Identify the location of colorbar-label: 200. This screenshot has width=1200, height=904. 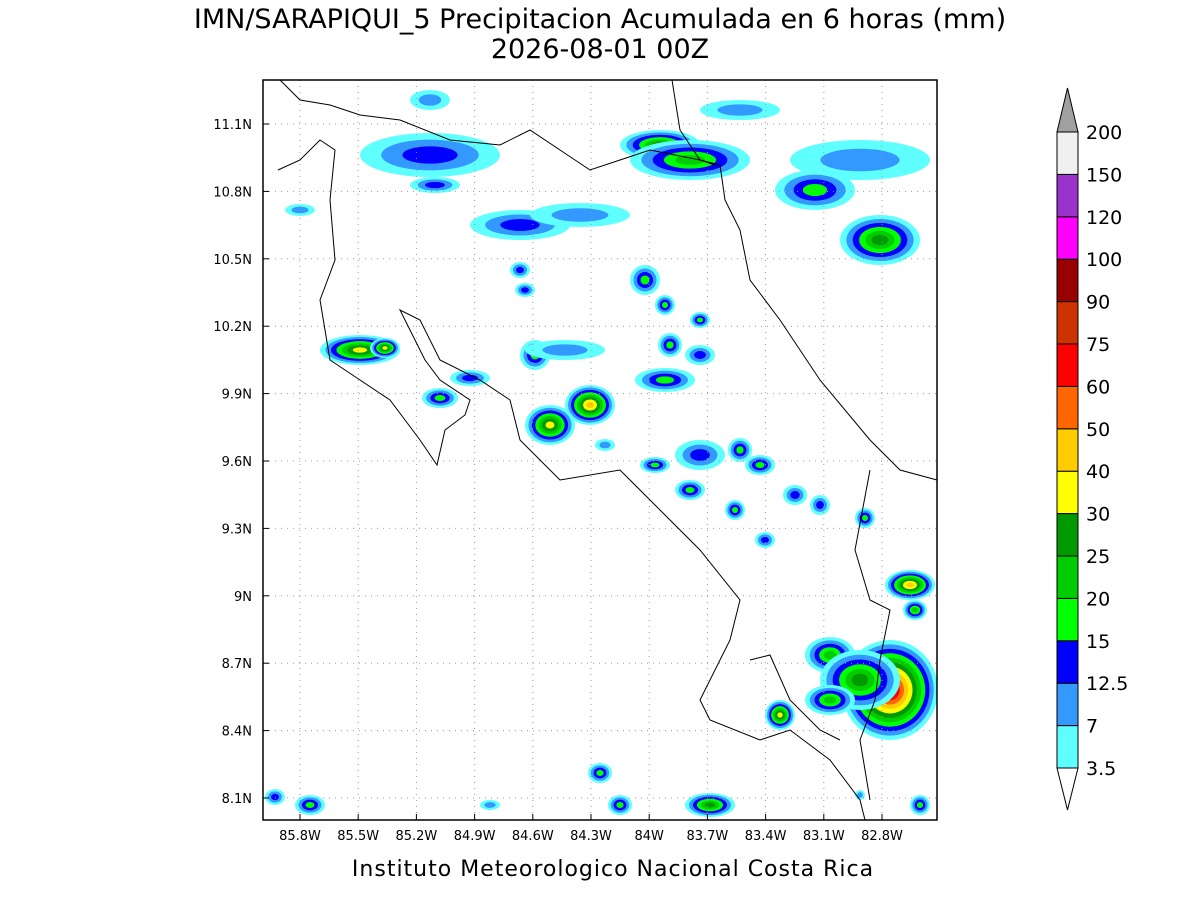
(1104, 133).